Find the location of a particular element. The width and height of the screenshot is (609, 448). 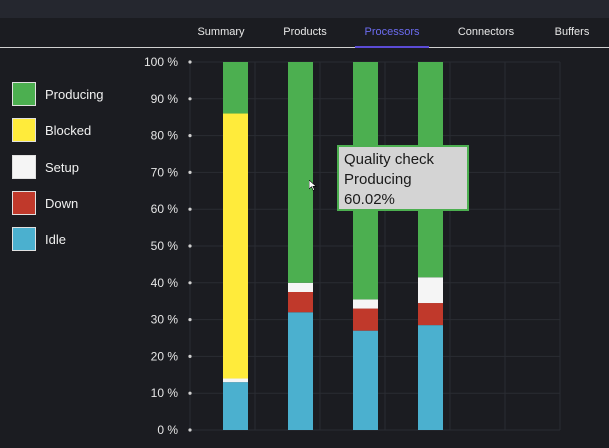

legend-item-idle: Idle is located at coordinates (72, 240).